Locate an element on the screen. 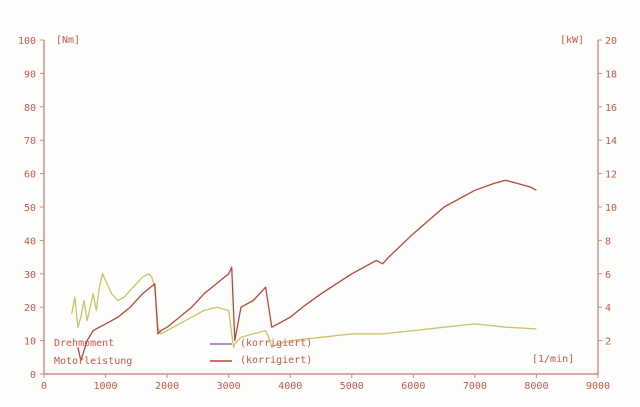  series-line-torque is located at coordinates (304, 310).